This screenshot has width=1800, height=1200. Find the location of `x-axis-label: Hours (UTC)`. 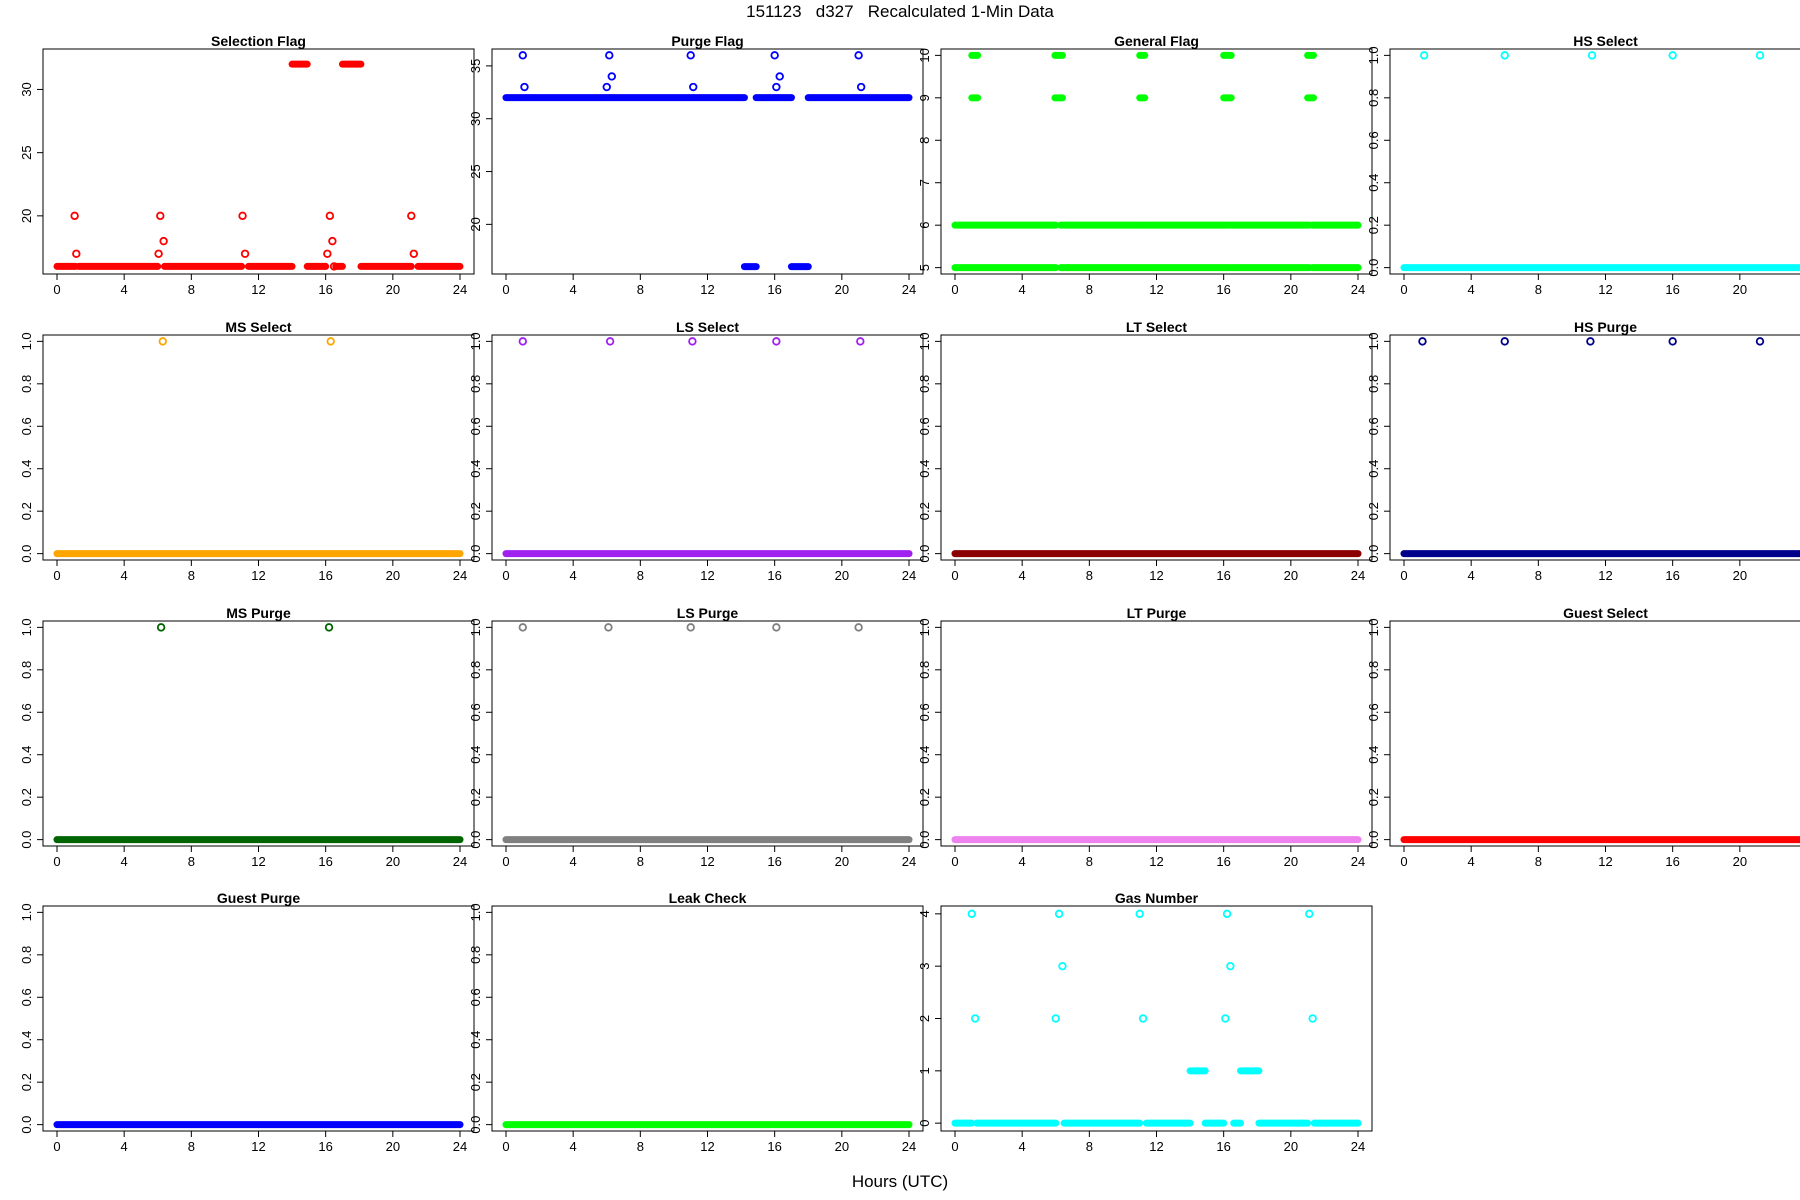

x-axis-label: Hours (UTC) is located at coordinates (900, 1181).